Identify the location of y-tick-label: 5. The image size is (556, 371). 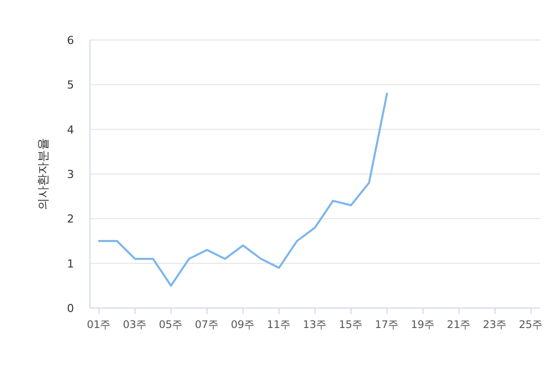
(70, 85).